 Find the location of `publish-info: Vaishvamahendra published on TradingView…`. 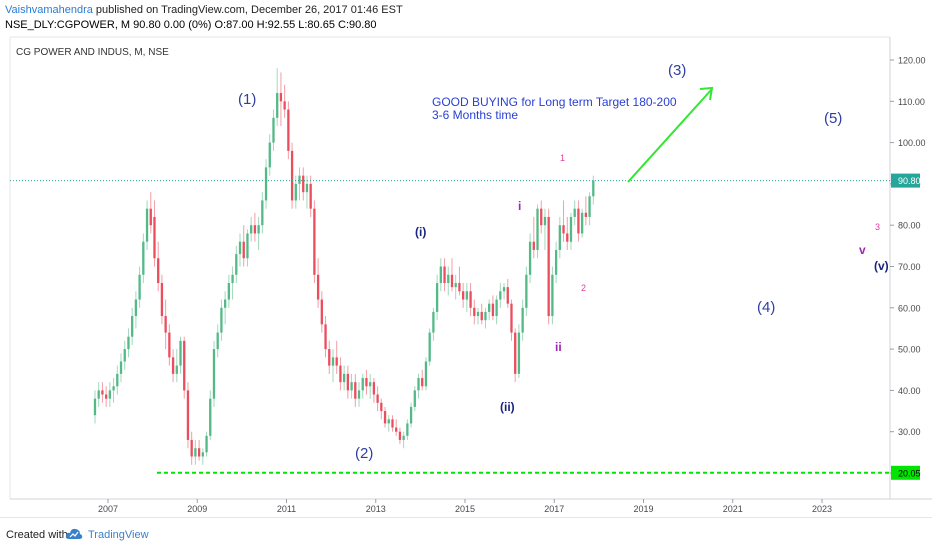

publish-info: Vaishvamahendra published on TradingView… is located at coordinates (204, 10).